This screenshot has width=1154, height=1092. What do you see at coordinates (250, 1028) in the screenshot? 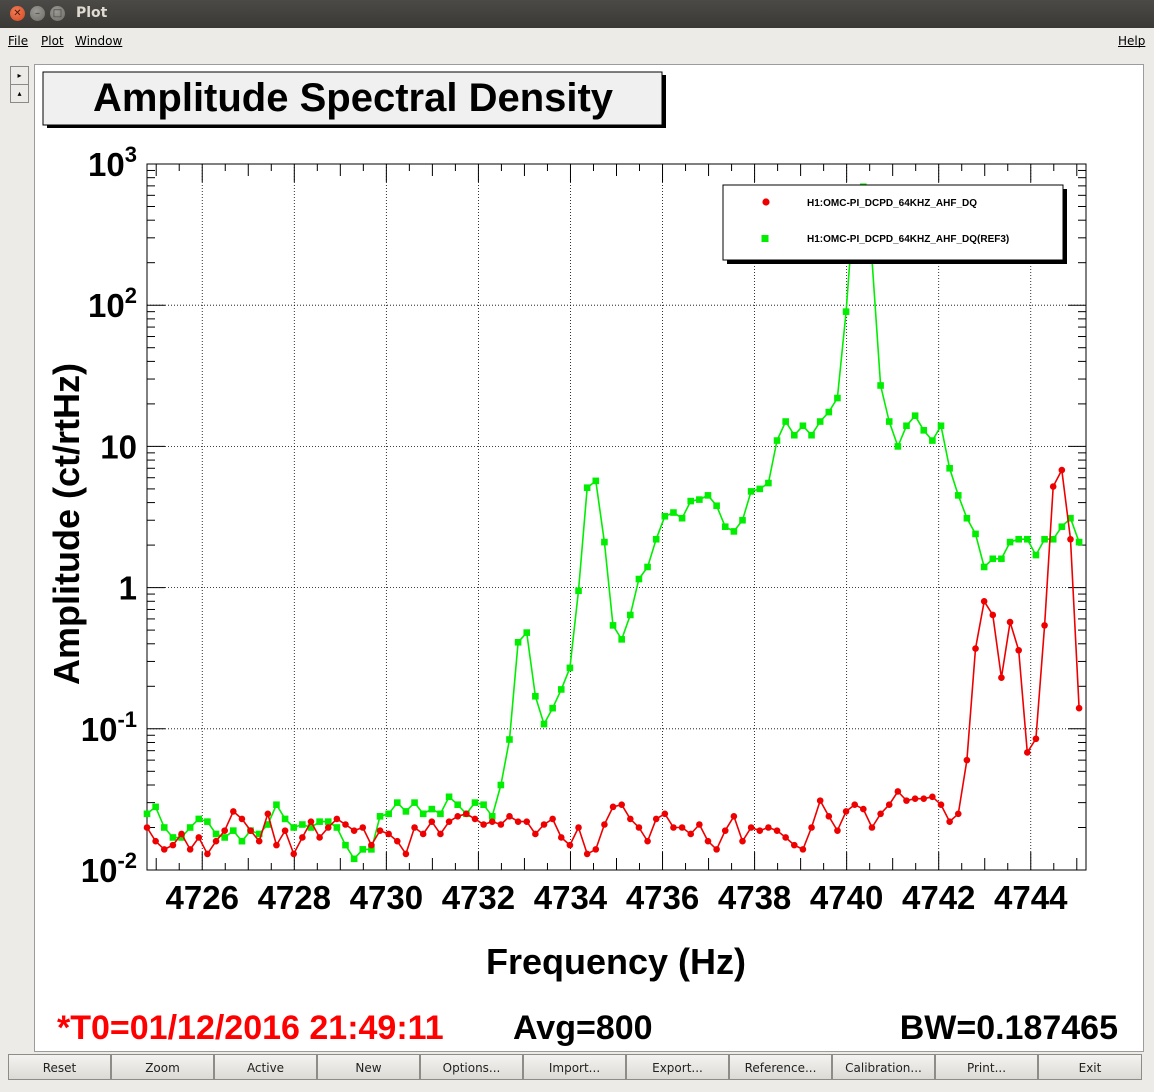
I see `t0-timestamp: *T0=01/12/2016 21:49:11` at bounding box center [250, 1028].